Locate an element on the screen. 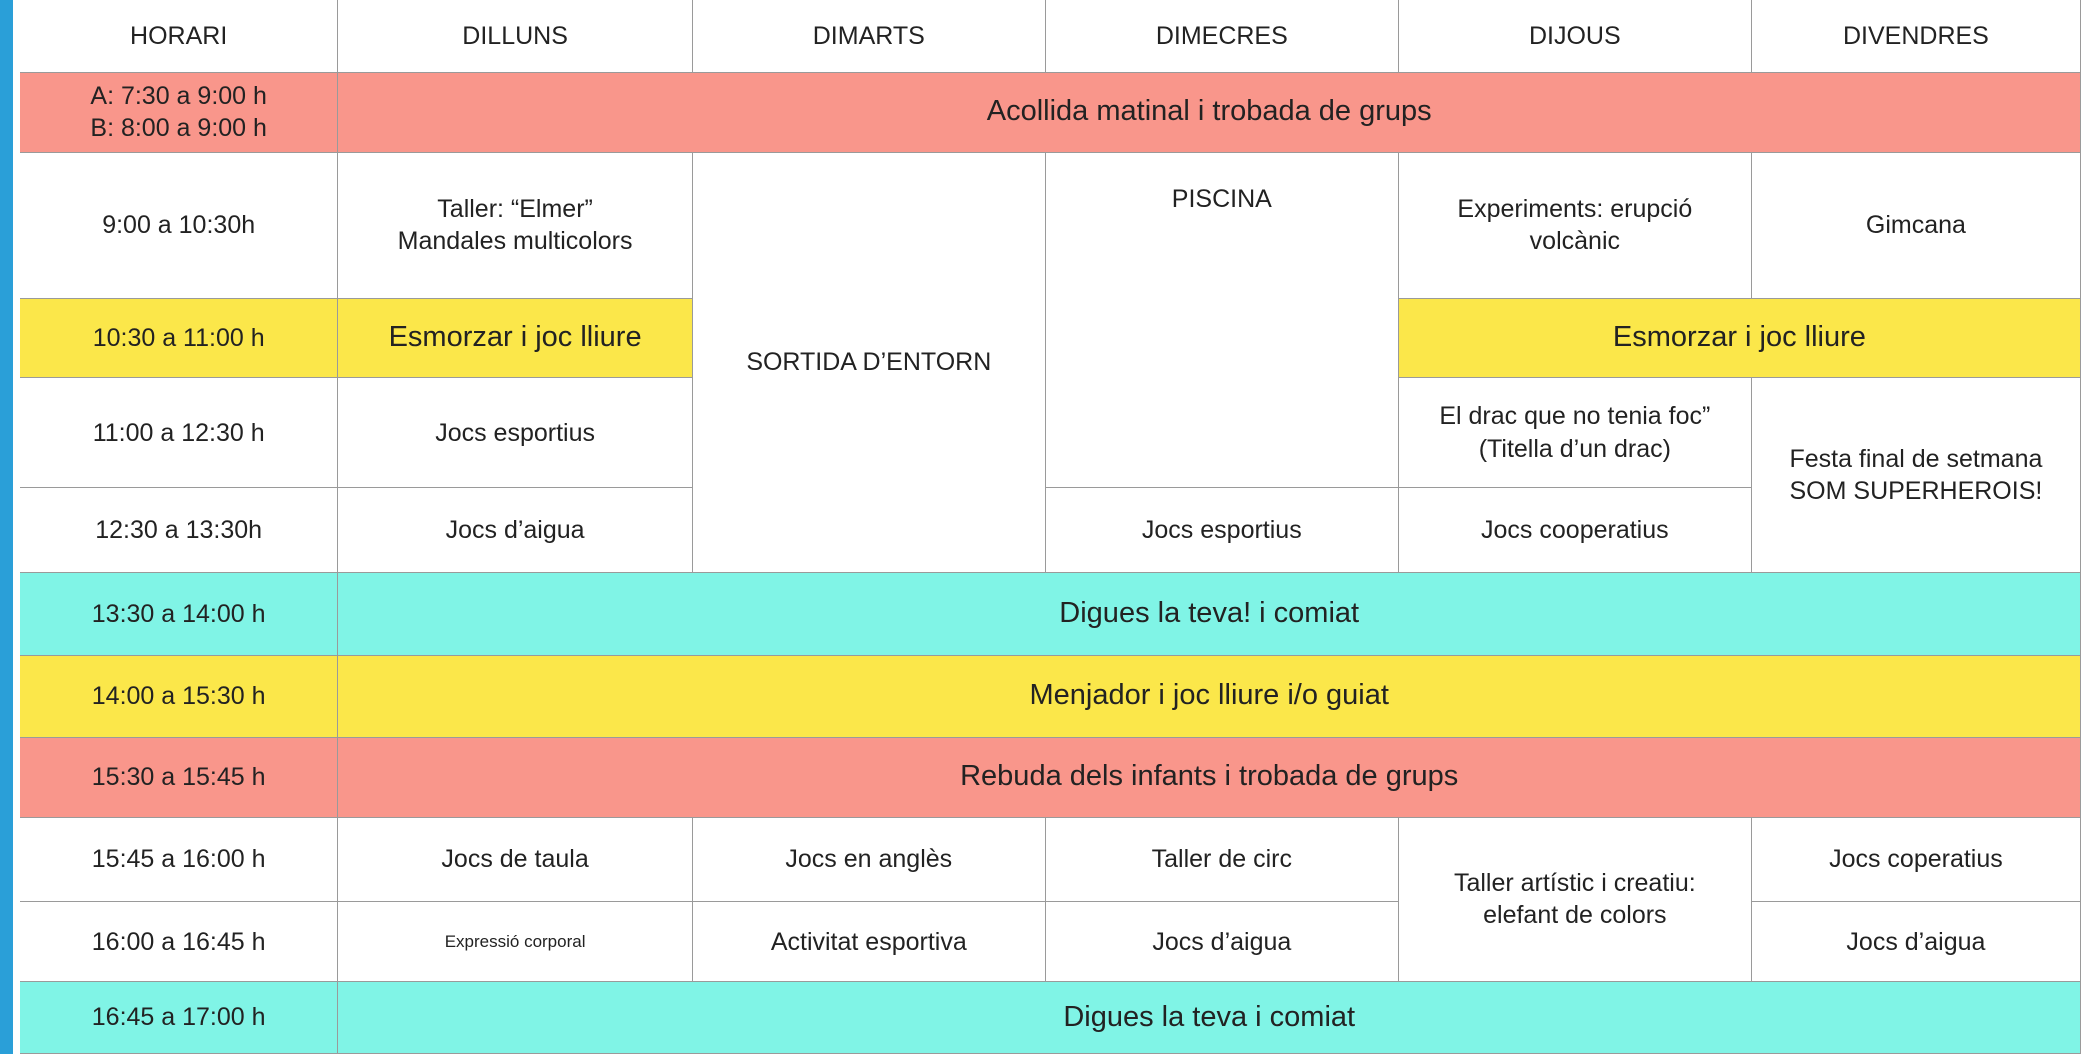 This screenshot has width=2081, height=1054. cell-text: DIMECRES is located at coordinates (1221, 35).